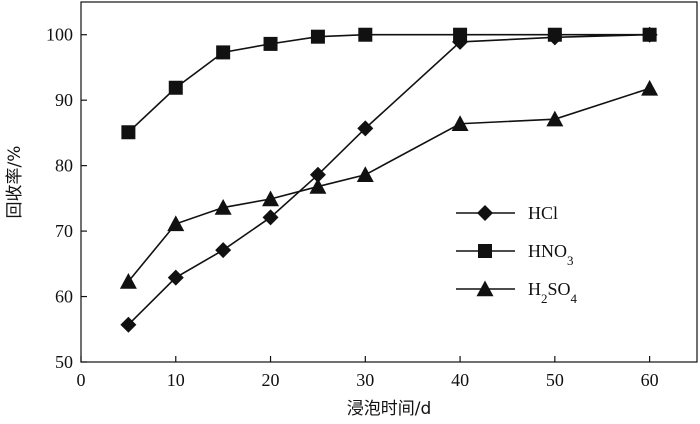 The width and height of the screenshot is (700, 424). I want to click on x-tick-label: 10, so click(176, 380).